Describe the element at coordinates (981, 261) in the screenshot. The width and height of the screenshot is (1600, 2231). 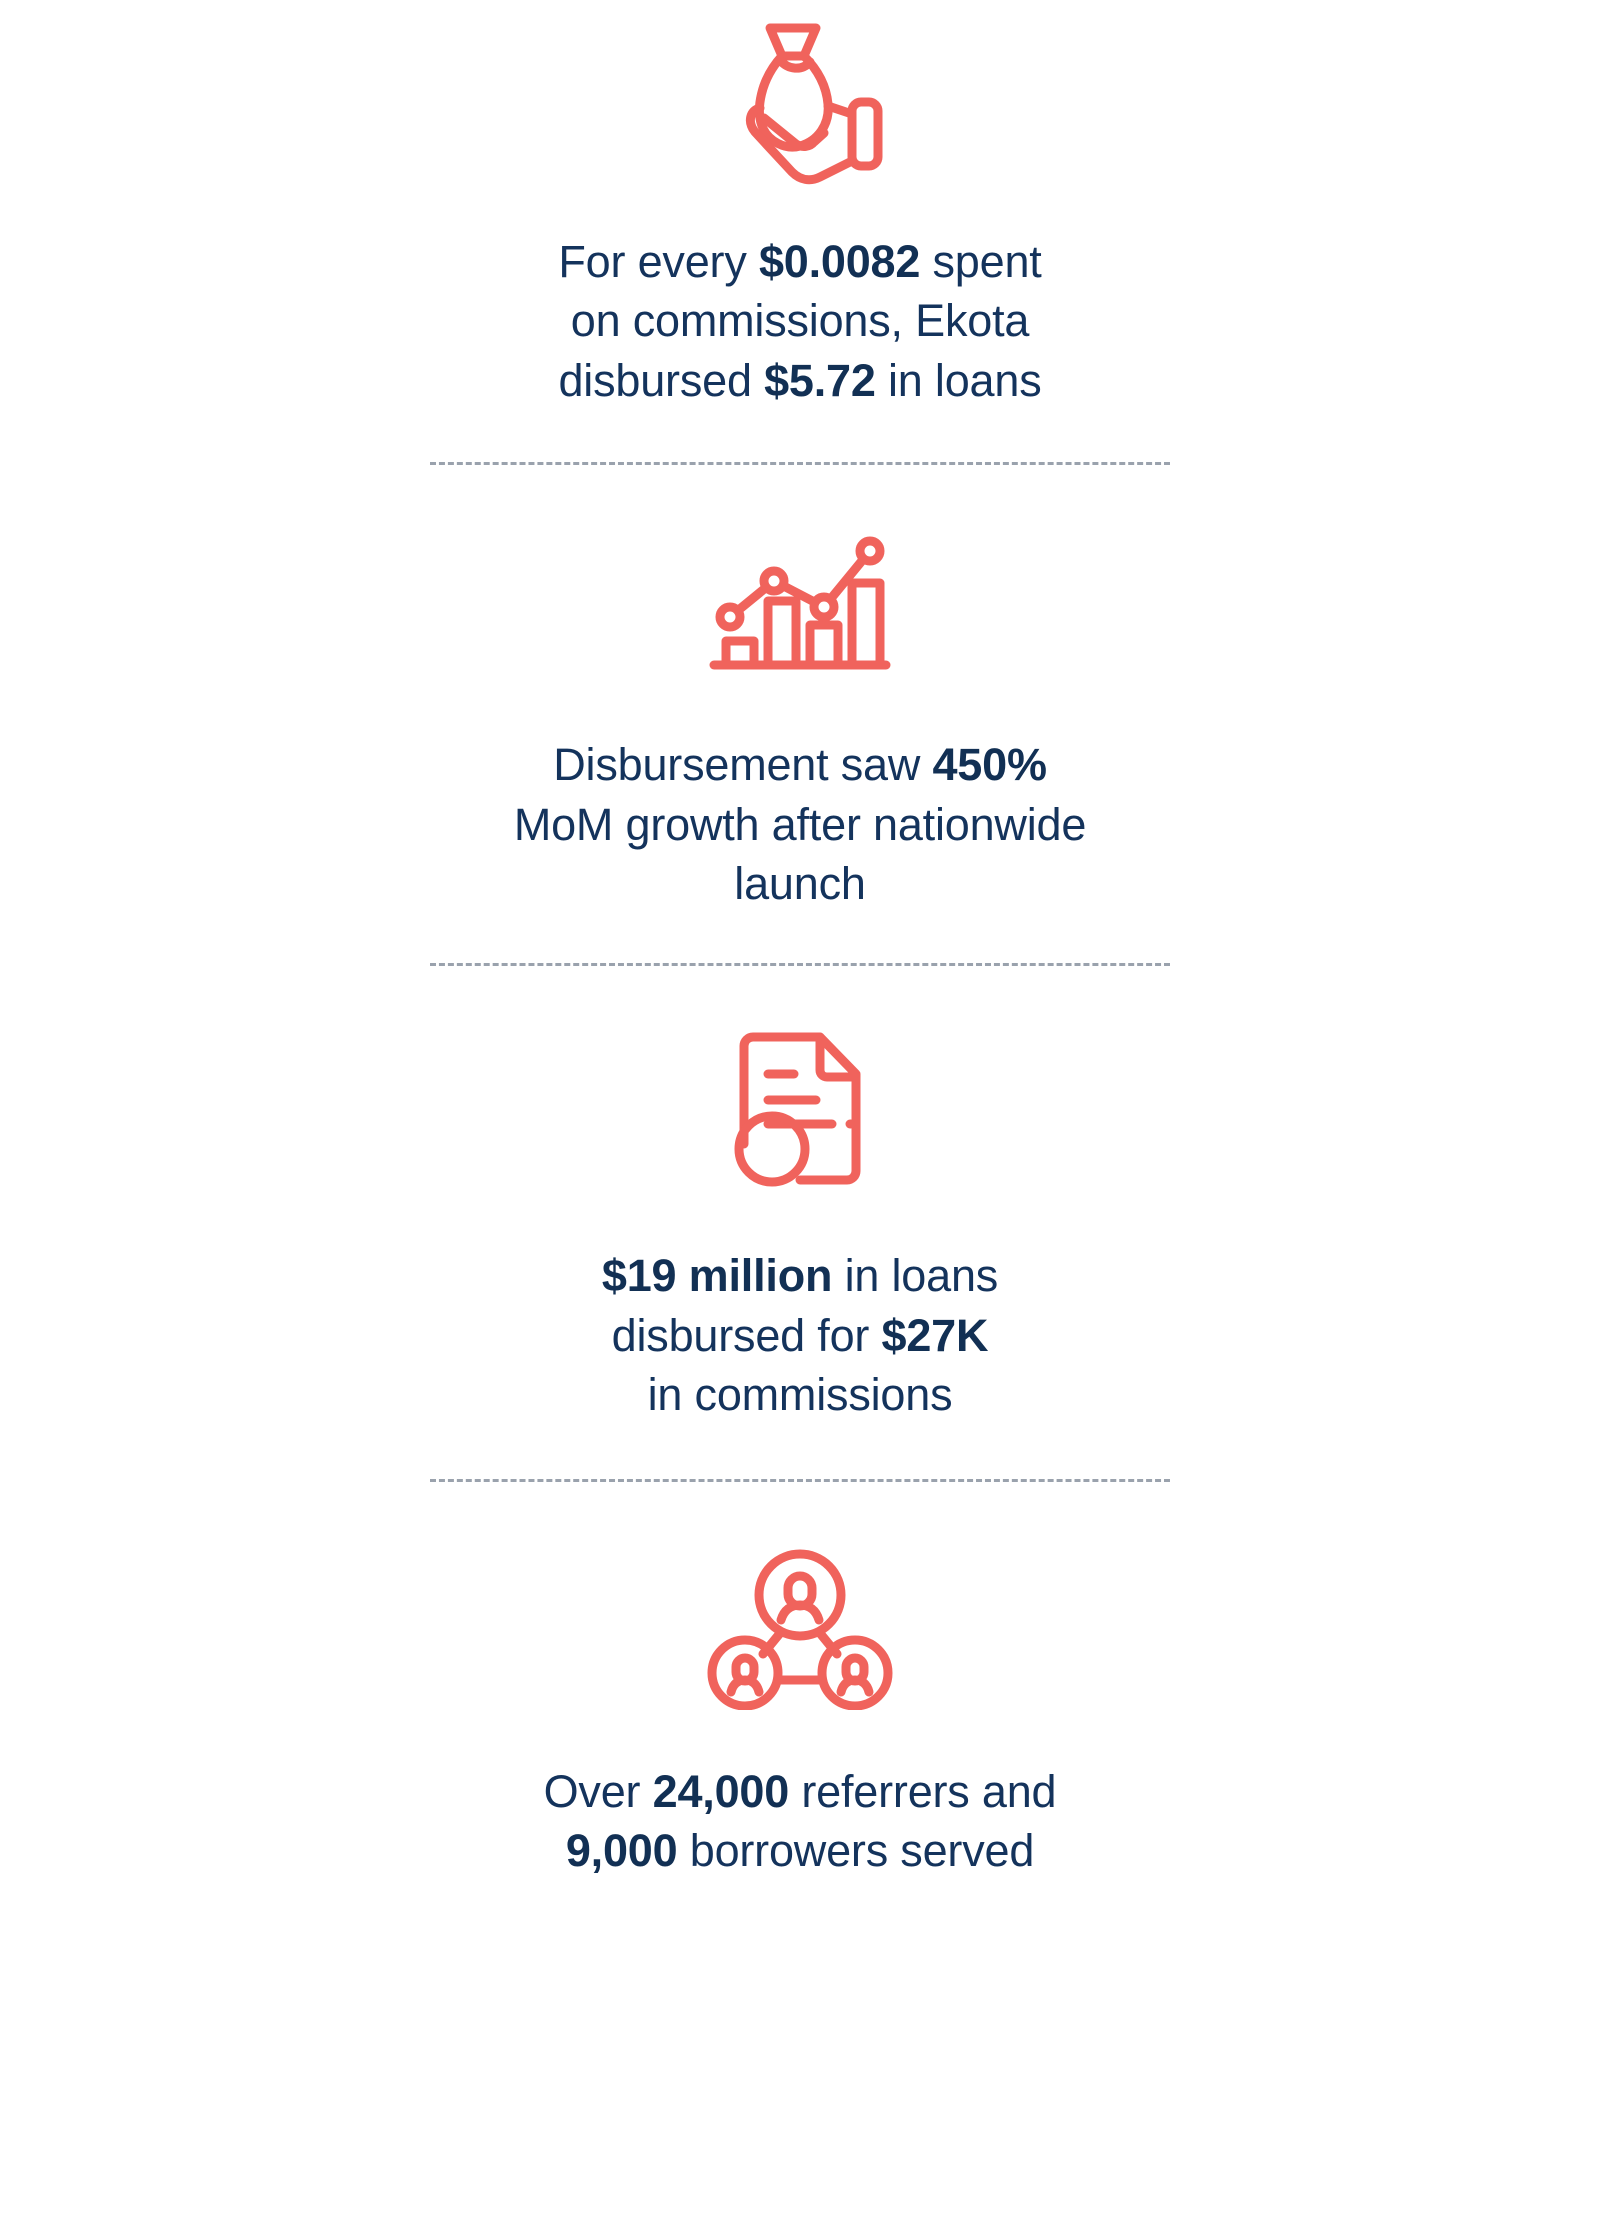
I see `body-text: spent` at that location.